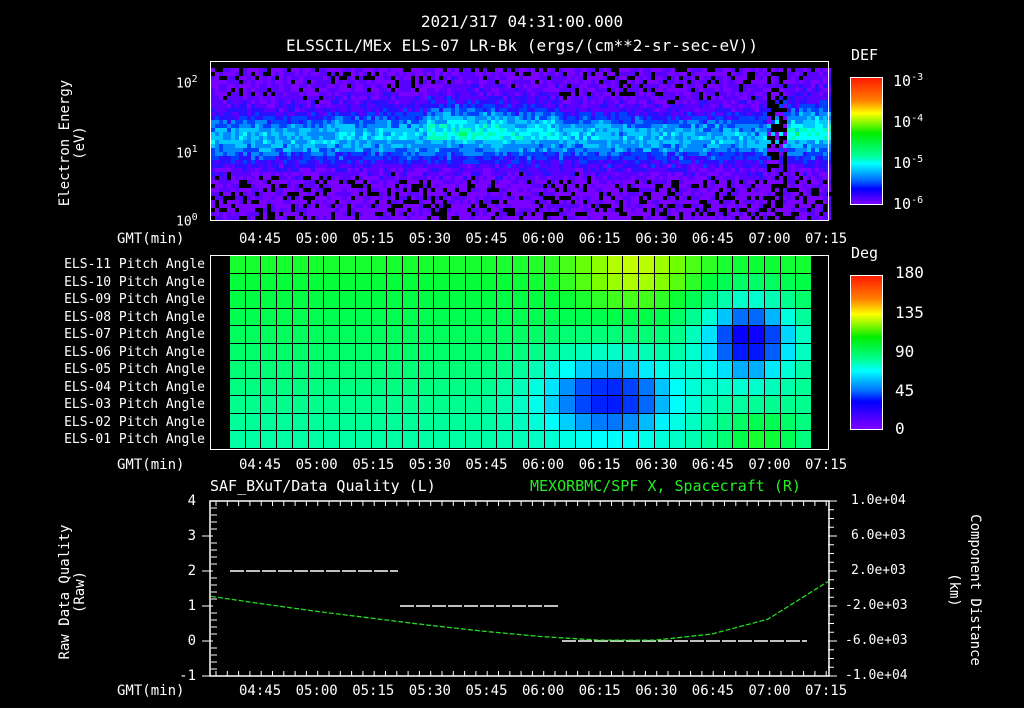 The width and height of the screenshot is (1024, 708). Describe the element at coordinates (134, 387) in the screenshot. I see `pitch-angle-row-label: ELS-04 Pitch Angle` at that location.